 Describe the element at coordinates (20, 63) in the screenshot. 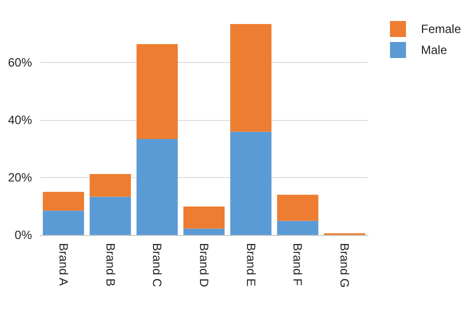

I see `y-tick-label: 60%` at that location.